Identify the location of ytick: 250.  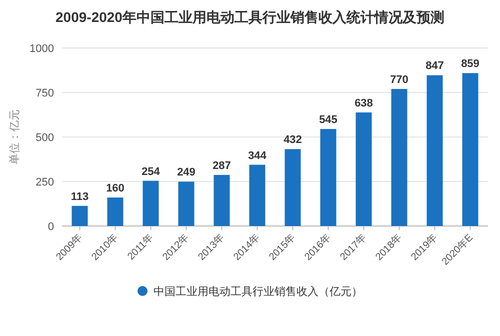
(45, 182).